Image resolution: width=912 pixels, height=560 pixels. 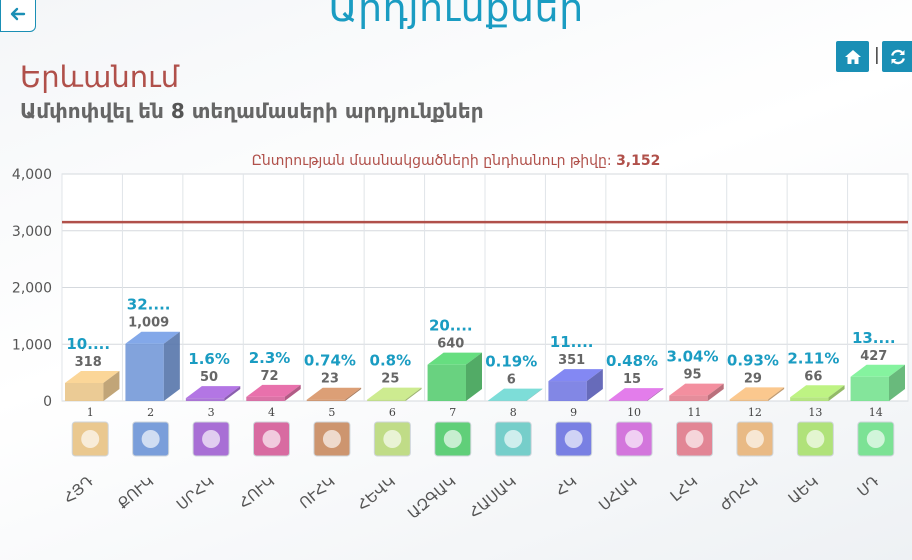 I want to click on party-number: 14, so click(x=876, y=412).